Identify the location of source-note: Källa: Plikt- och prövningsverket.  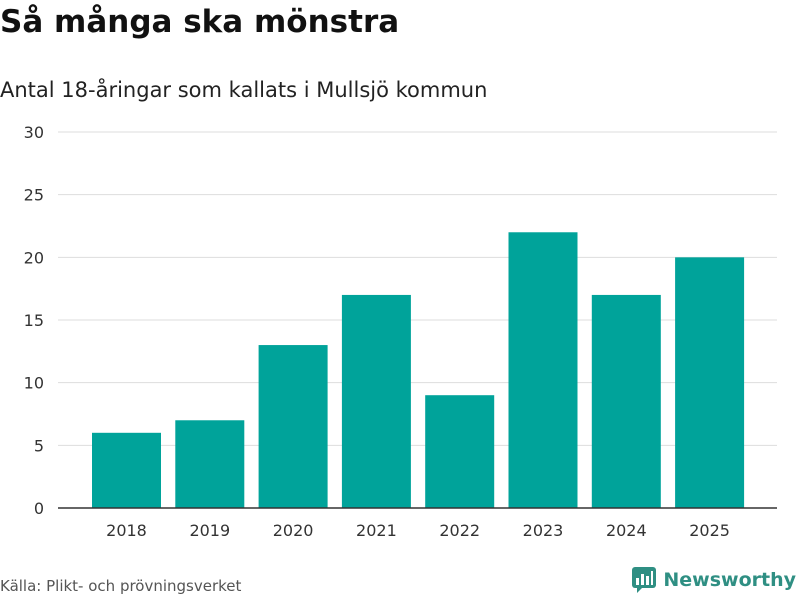
(121, 586).